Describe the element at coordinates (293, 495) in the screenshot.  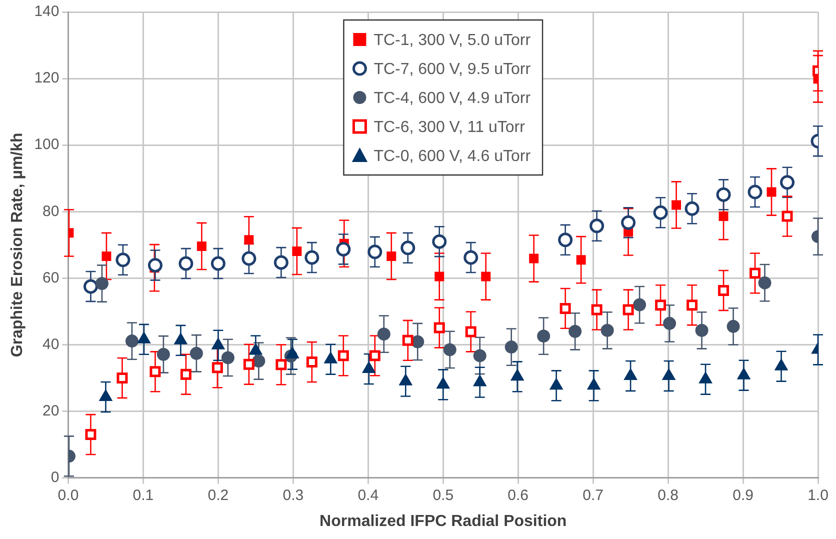
I see `x-tick-label: 0.3` at that location.